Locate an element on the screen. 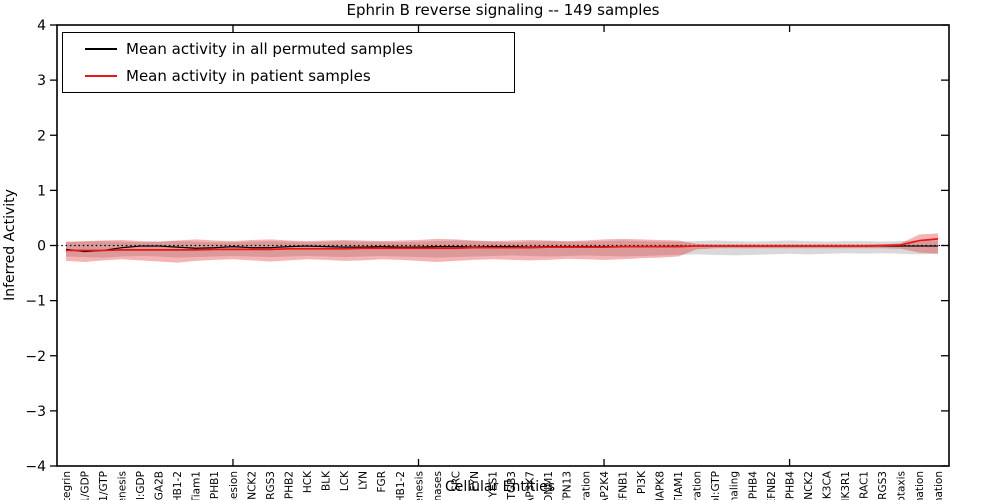  x-category-label: PI3K is located at coordinates (642, 482).